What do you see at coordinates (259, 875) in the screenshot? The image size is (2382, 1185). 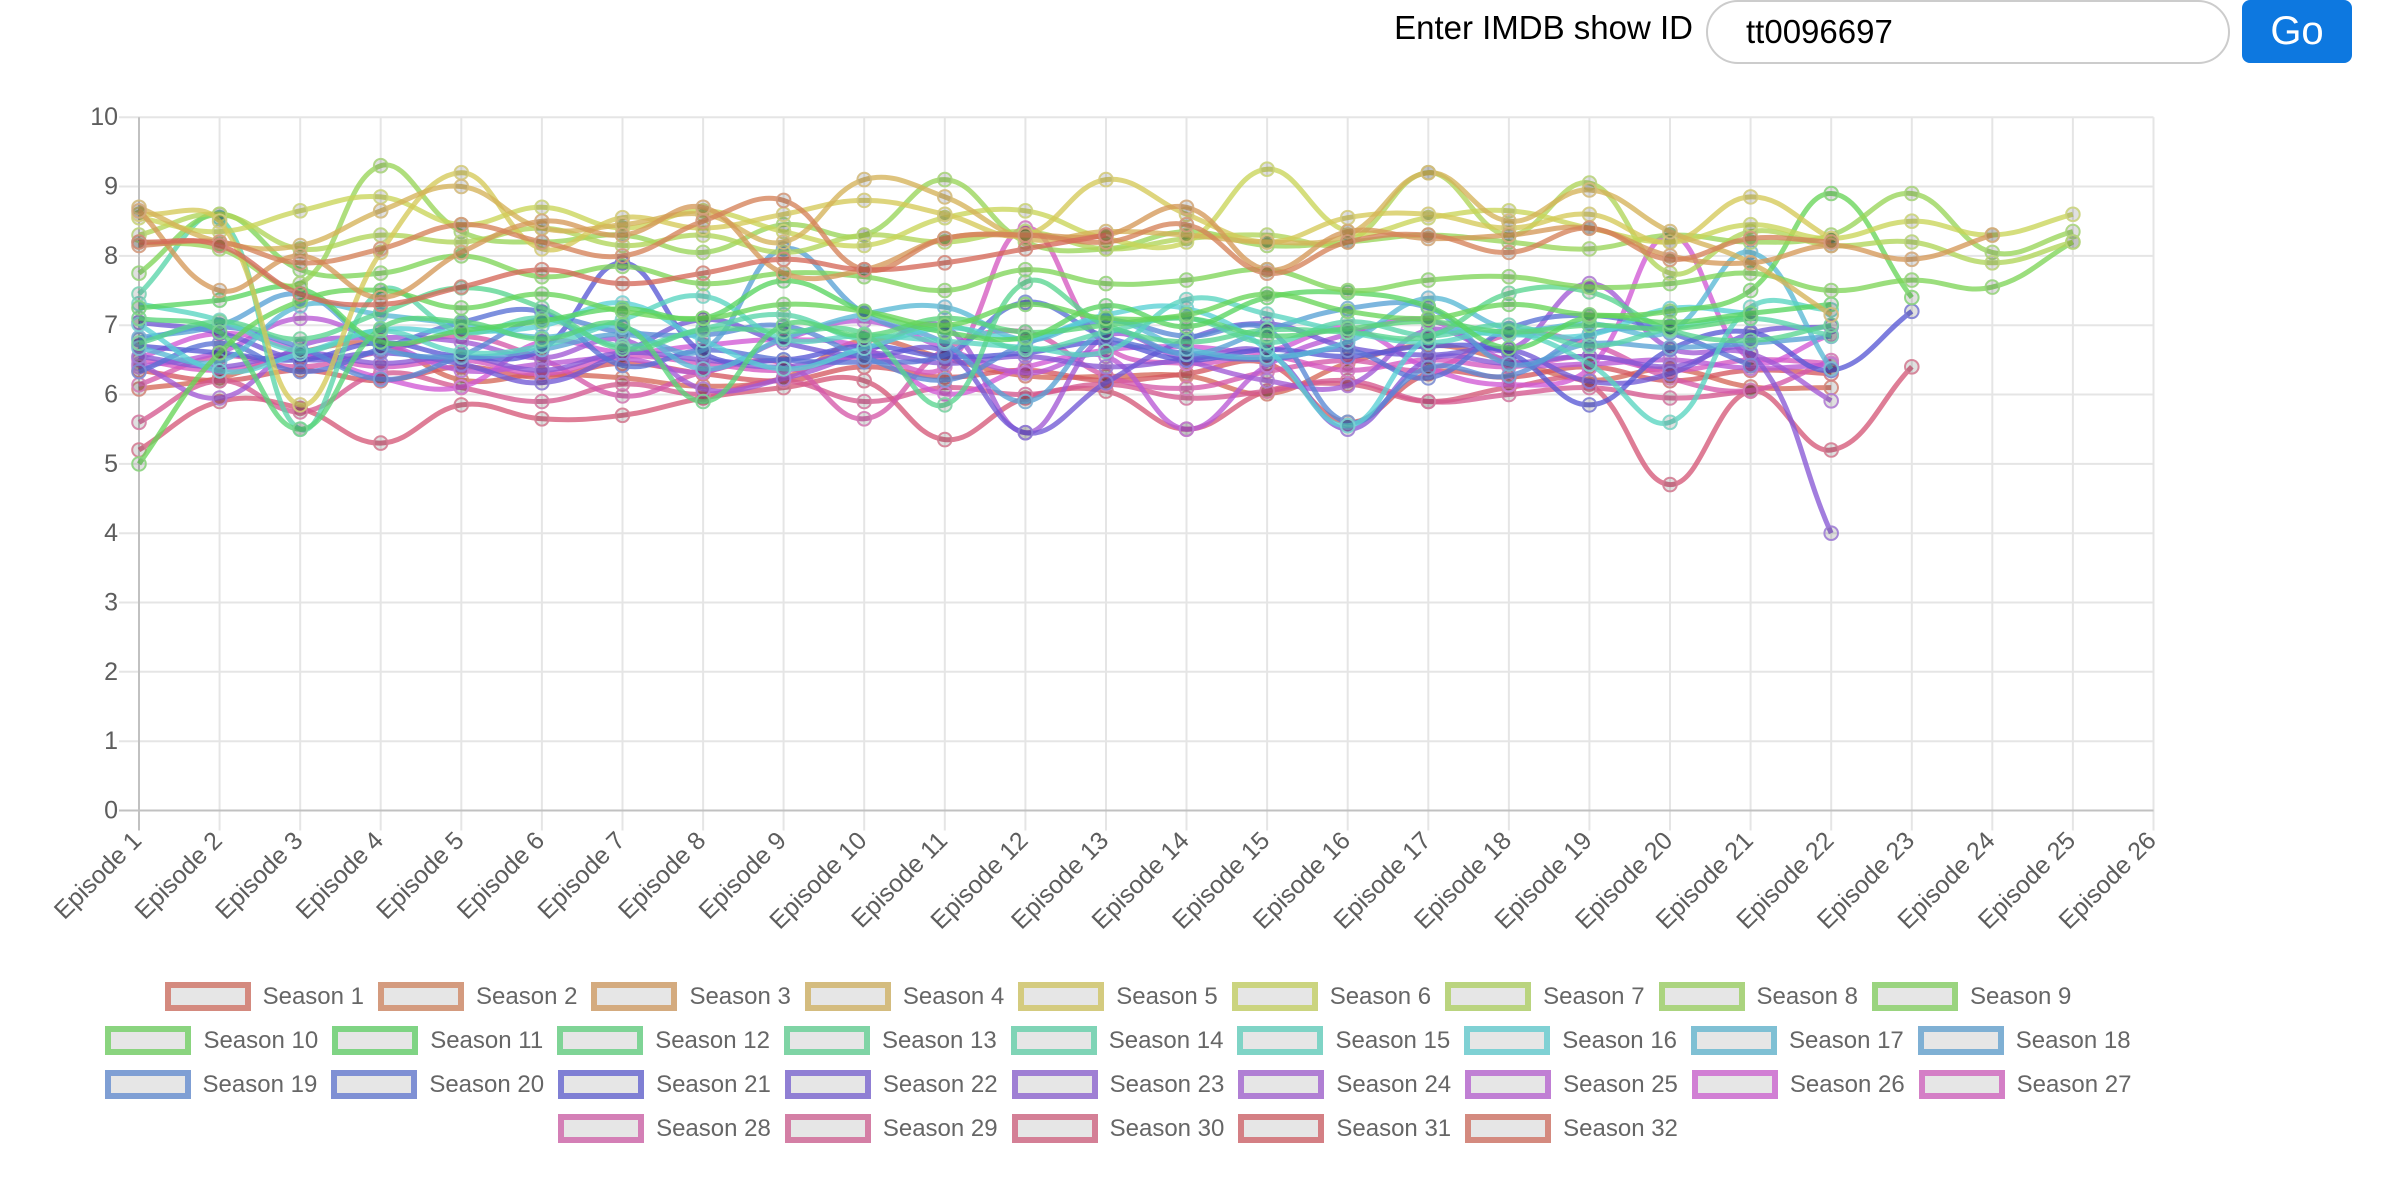 I see `svg-text: Episode 3` at bounding box center [259, 875].